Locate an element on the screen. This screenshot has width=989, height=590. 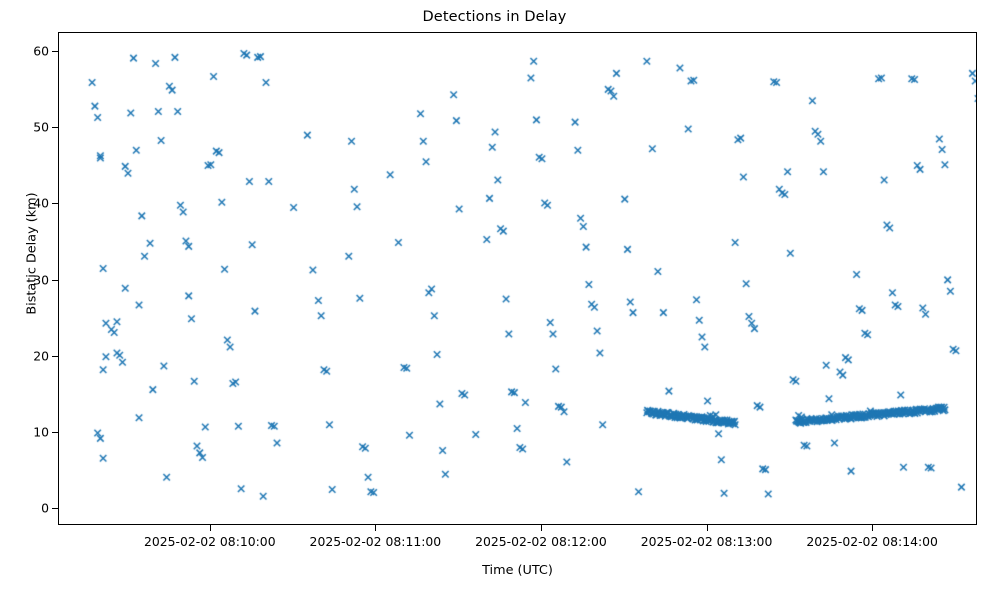
x-tick-label: 2025-02-02 08:14:00 is located at coordinates (872, 541).